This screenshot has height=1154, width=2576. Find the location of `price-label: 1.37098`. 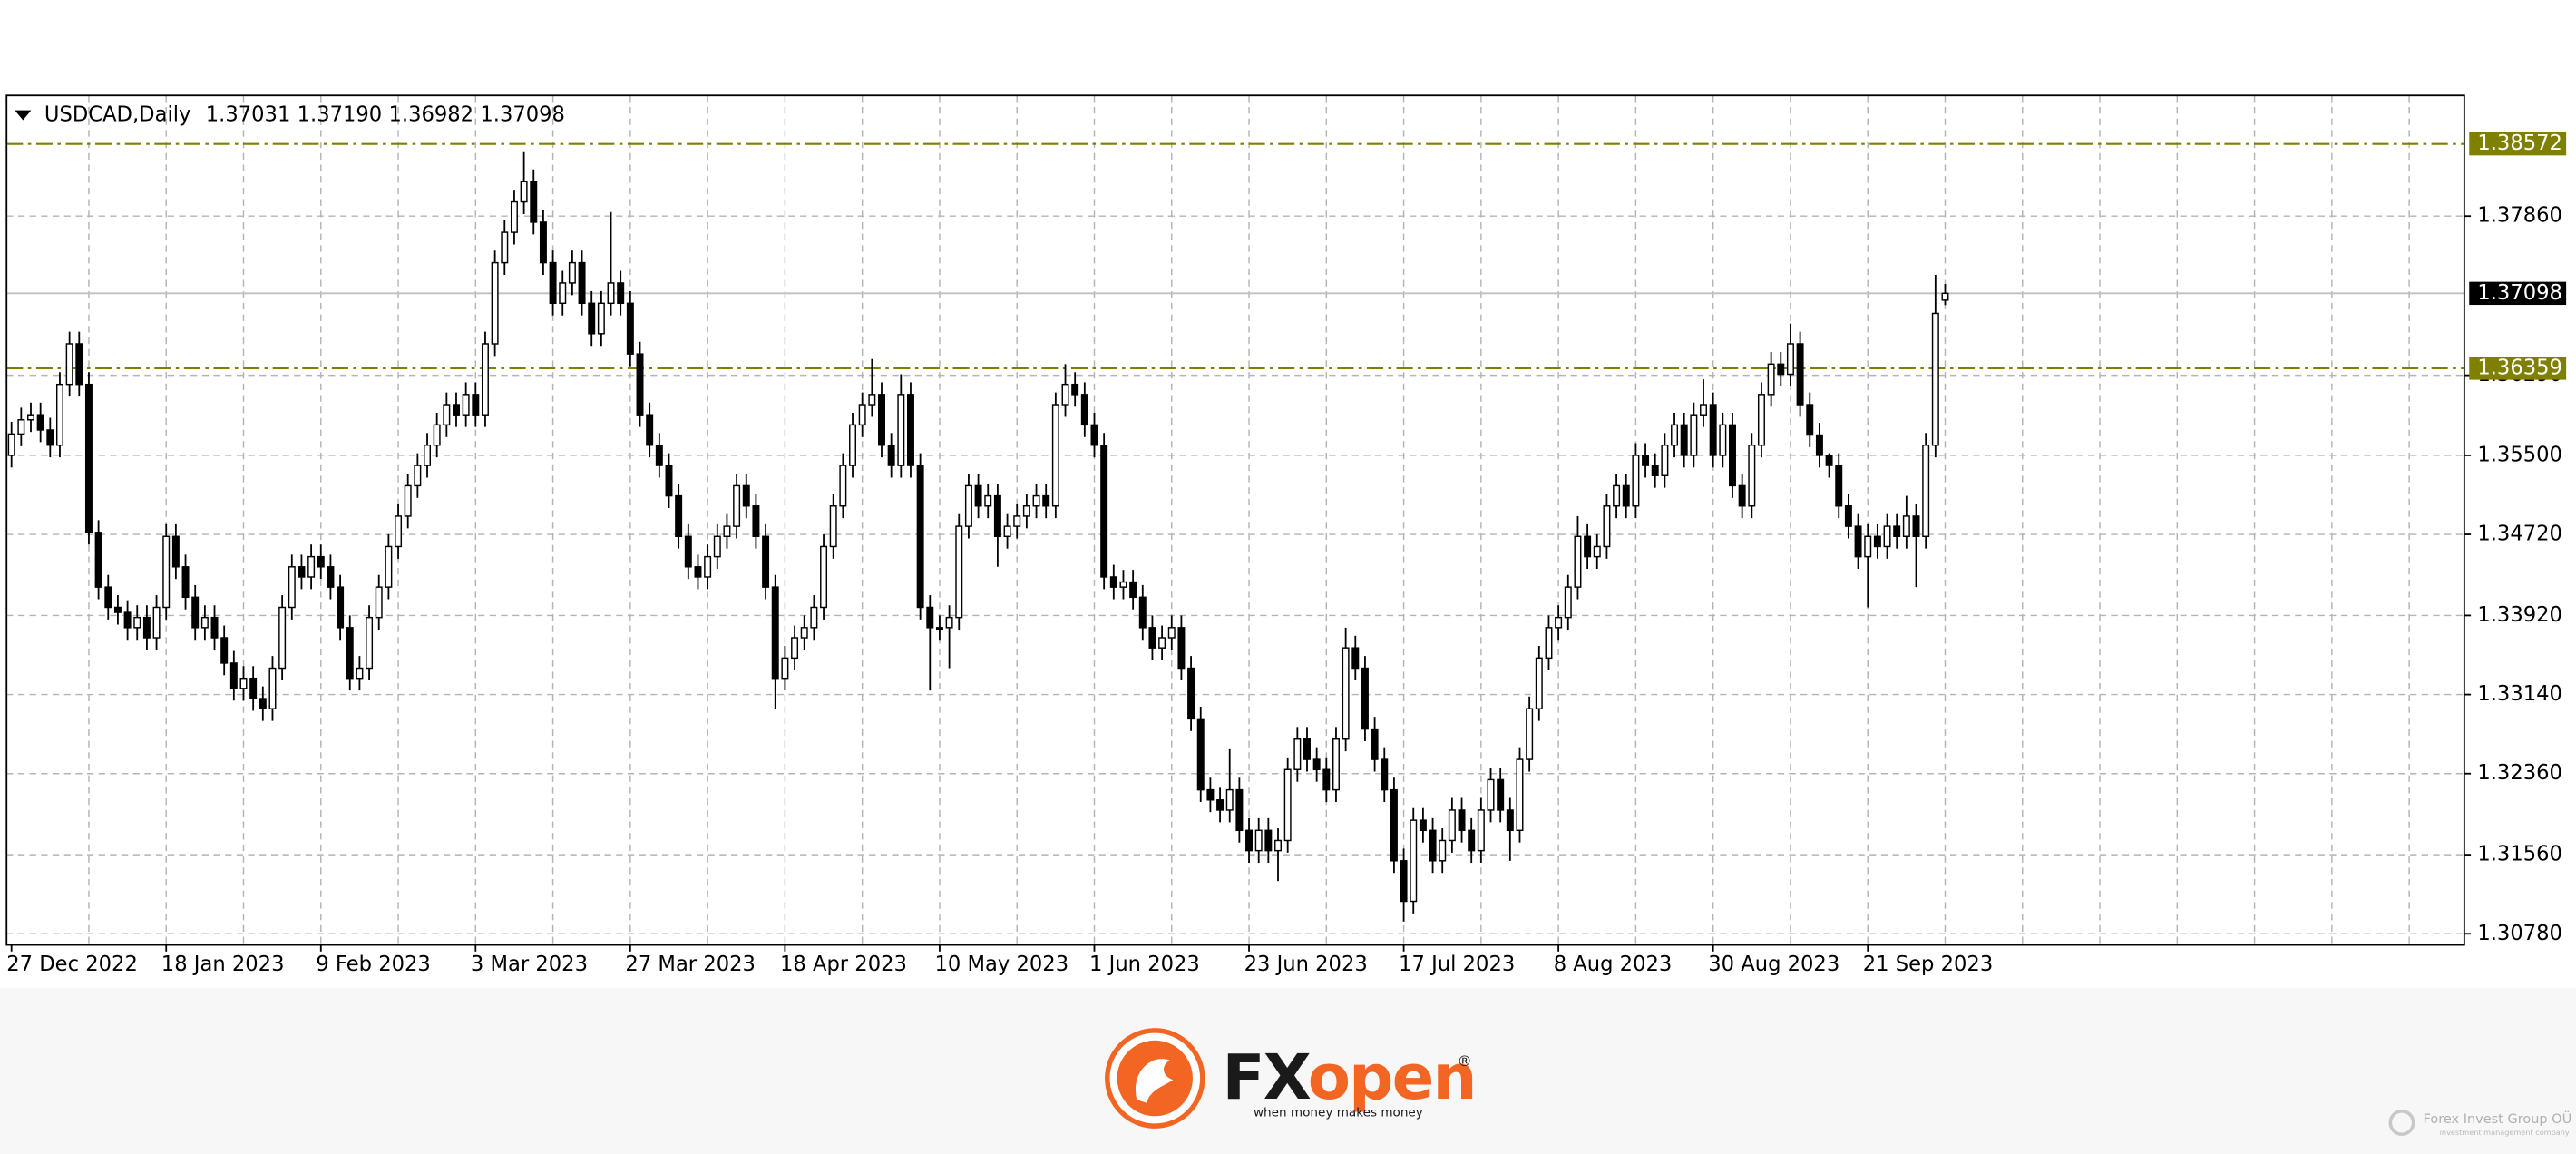

price-label: 1.37098 is located at coordinates (2519, 293).